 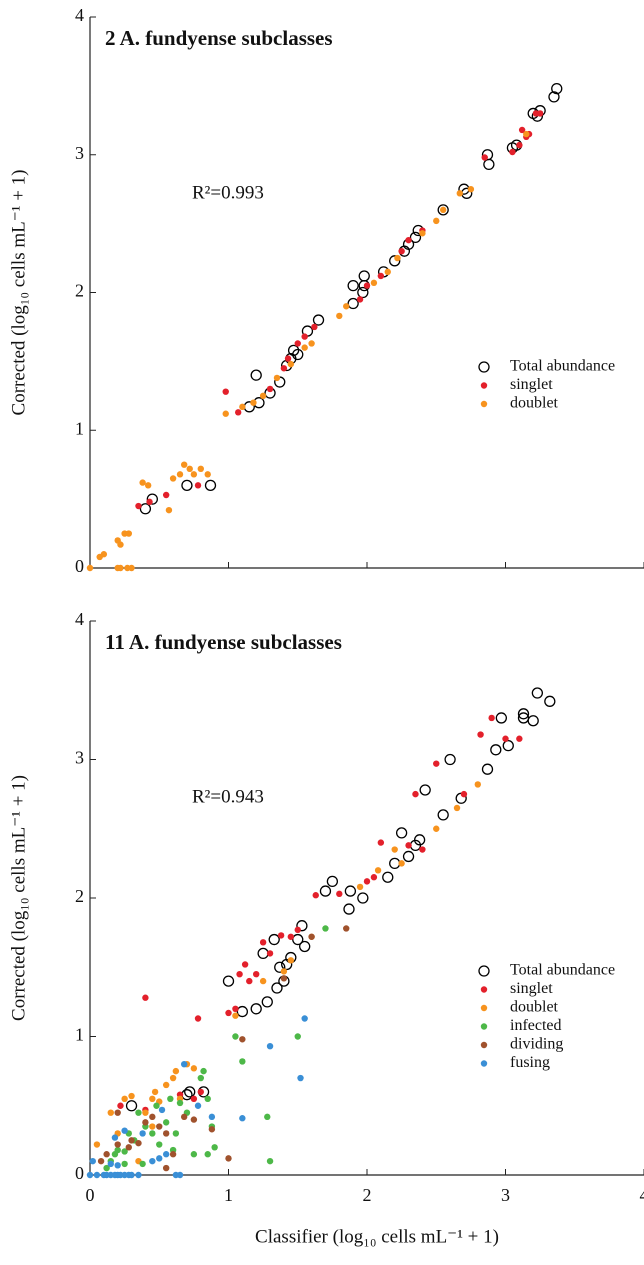 I want to click on legend-label: infected, so click(x=536, y=1025).